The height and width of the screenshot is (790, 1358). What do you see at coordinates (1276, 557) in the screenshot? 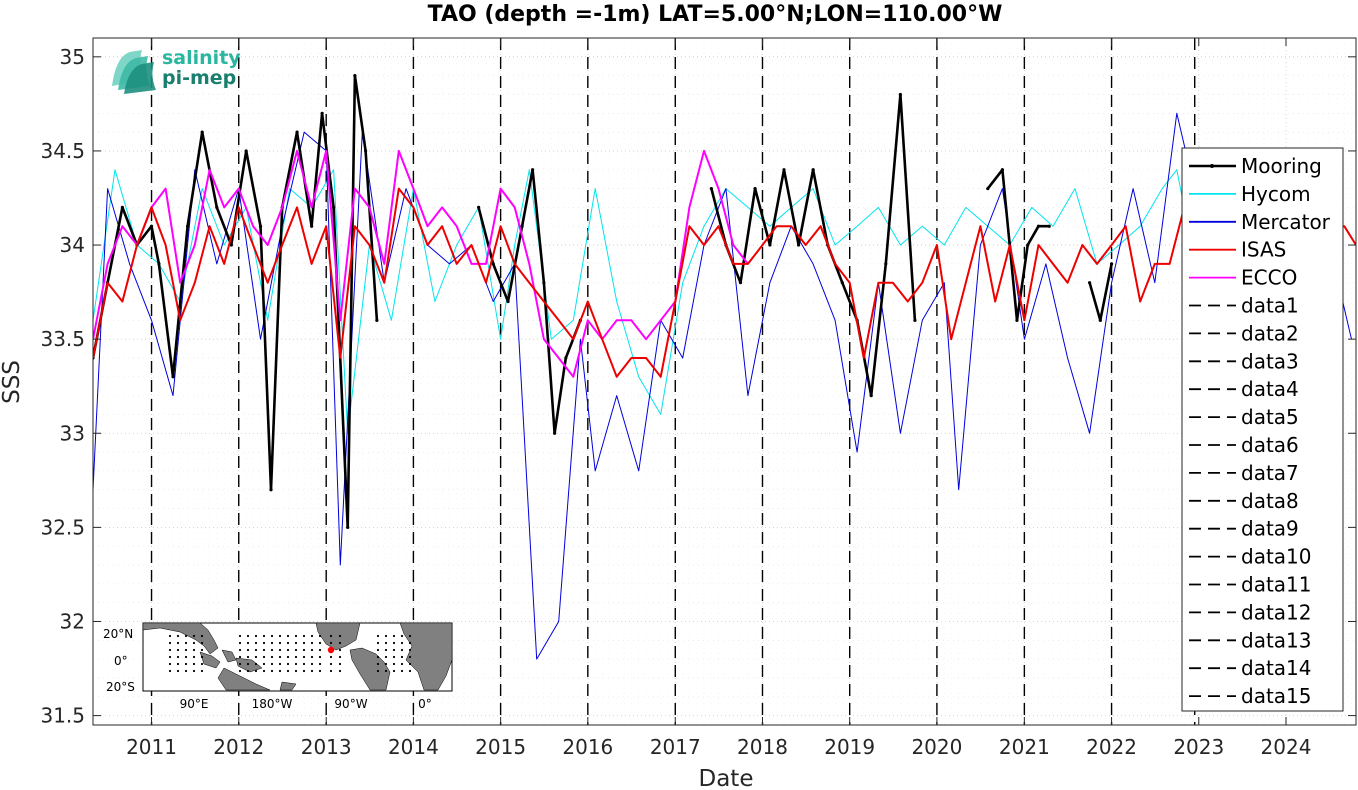
I see `legend-label: data10` at bounding box center [1276, 557].